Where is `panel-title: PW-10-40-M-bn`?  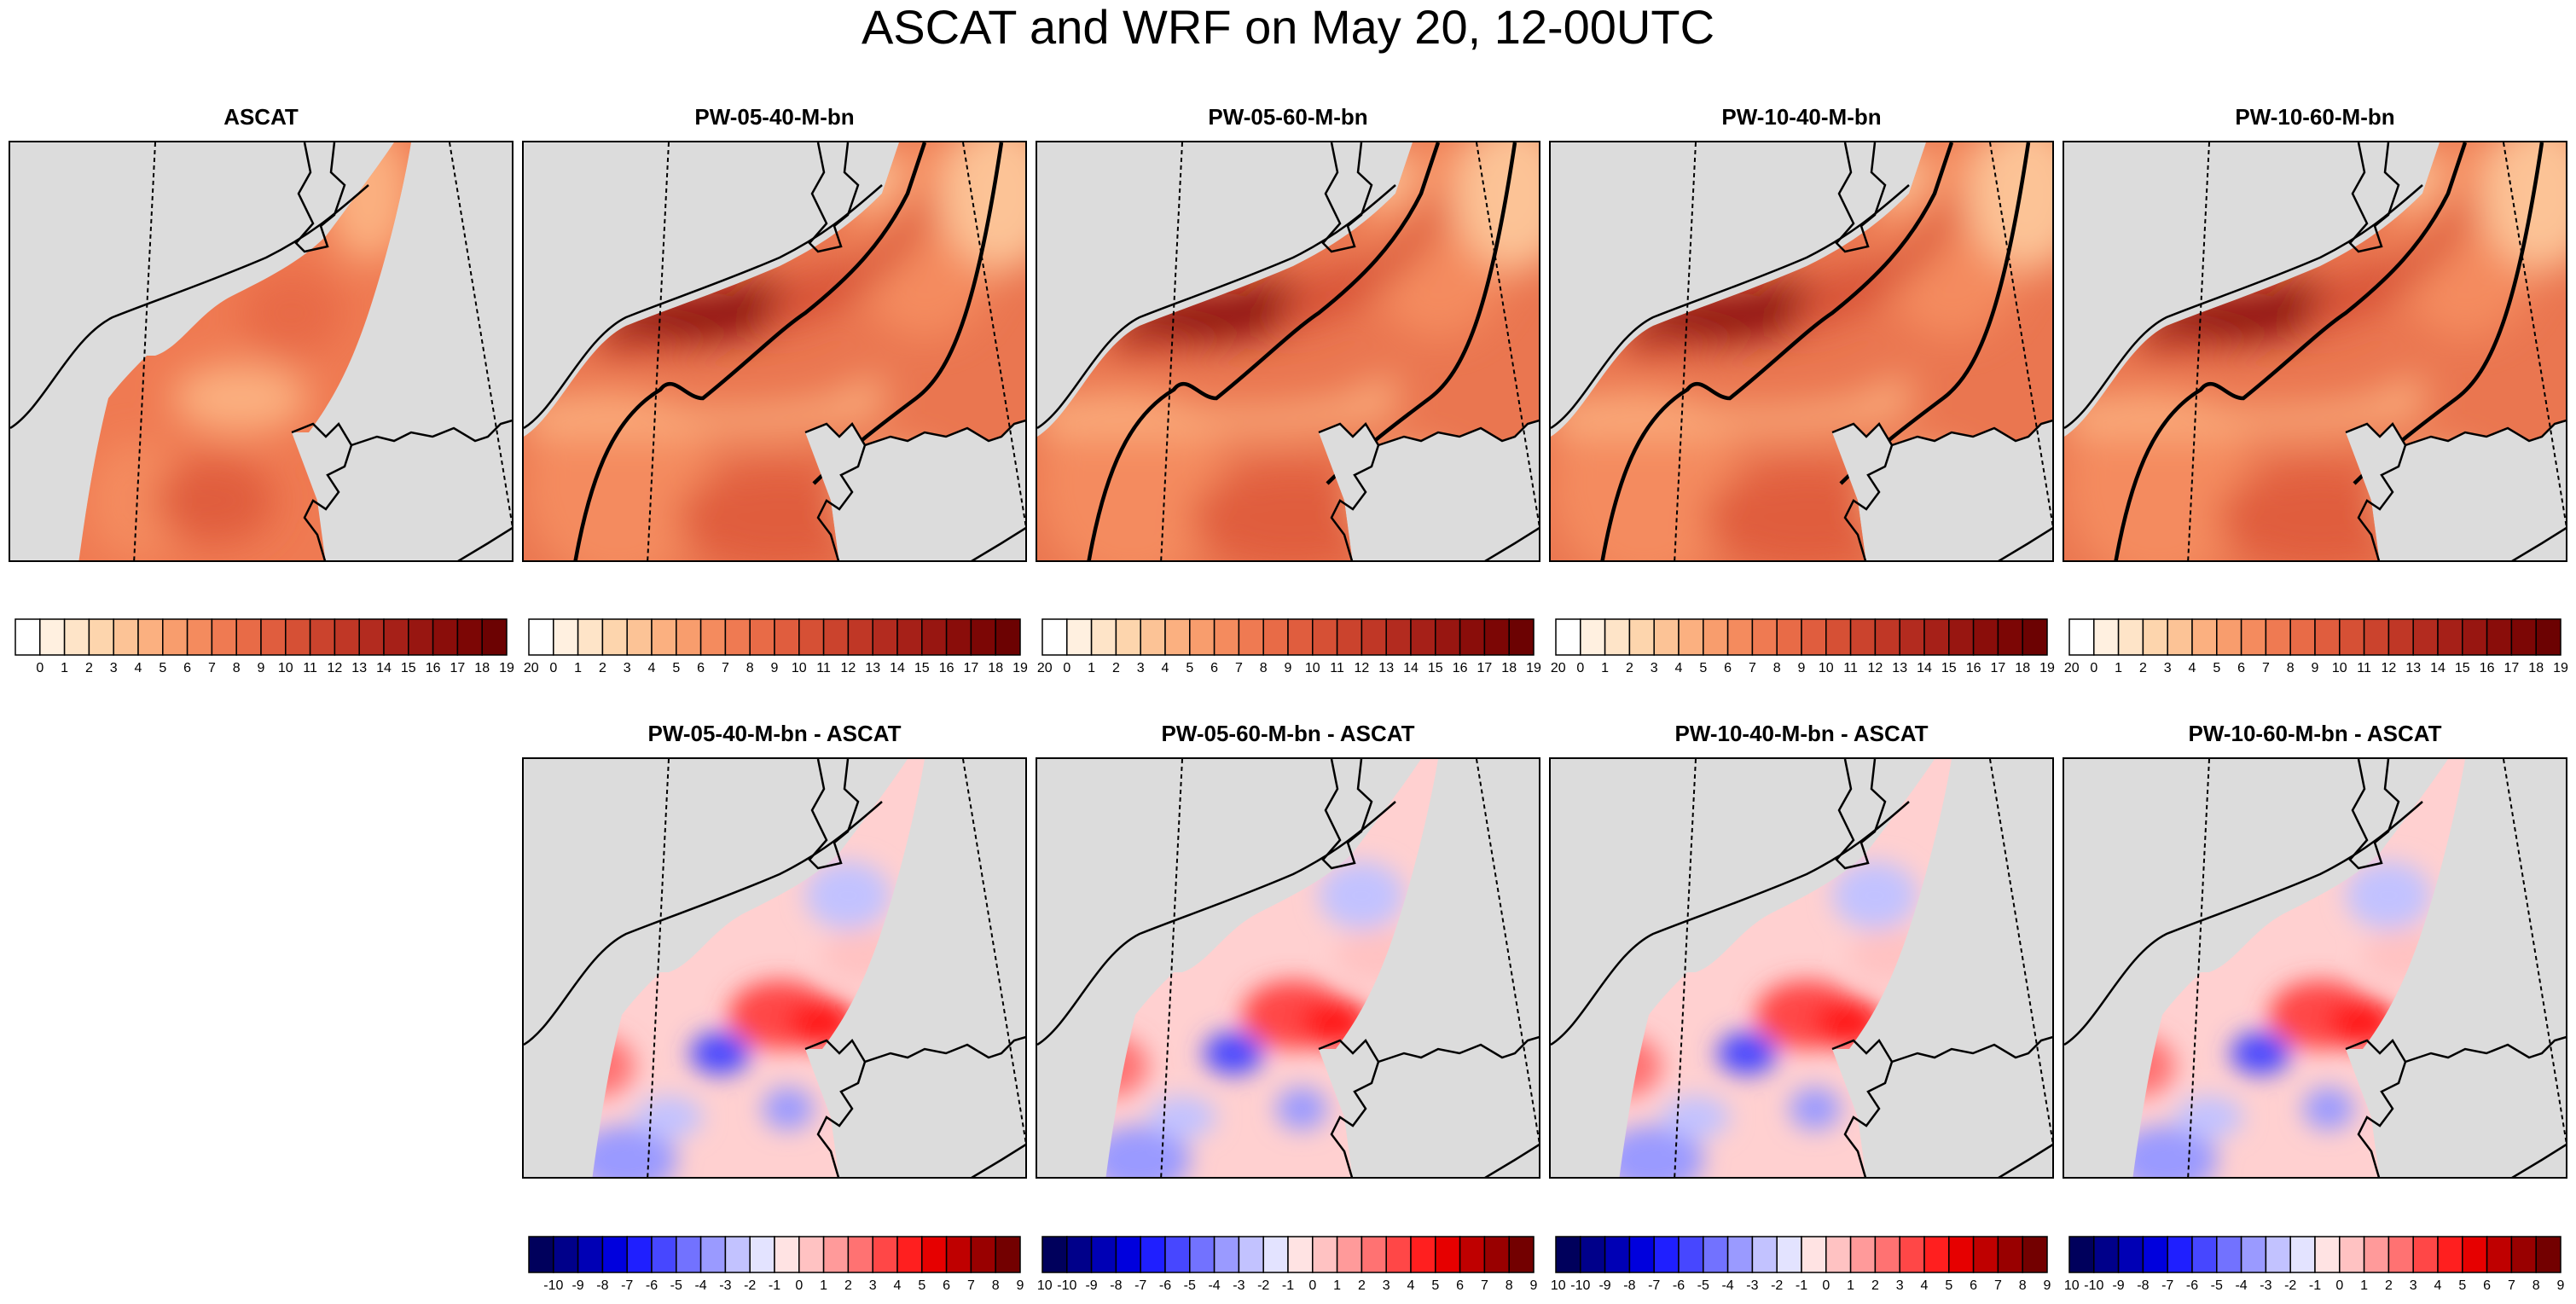
panel-title: PW-10-40-M-bn is located at coordinates (1801, 117).